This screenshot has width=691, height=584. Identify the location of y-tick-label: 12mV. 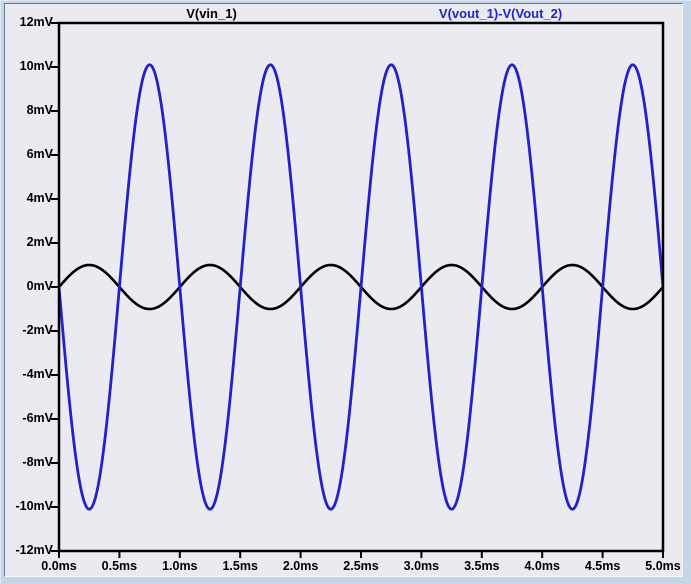
(36, 22).